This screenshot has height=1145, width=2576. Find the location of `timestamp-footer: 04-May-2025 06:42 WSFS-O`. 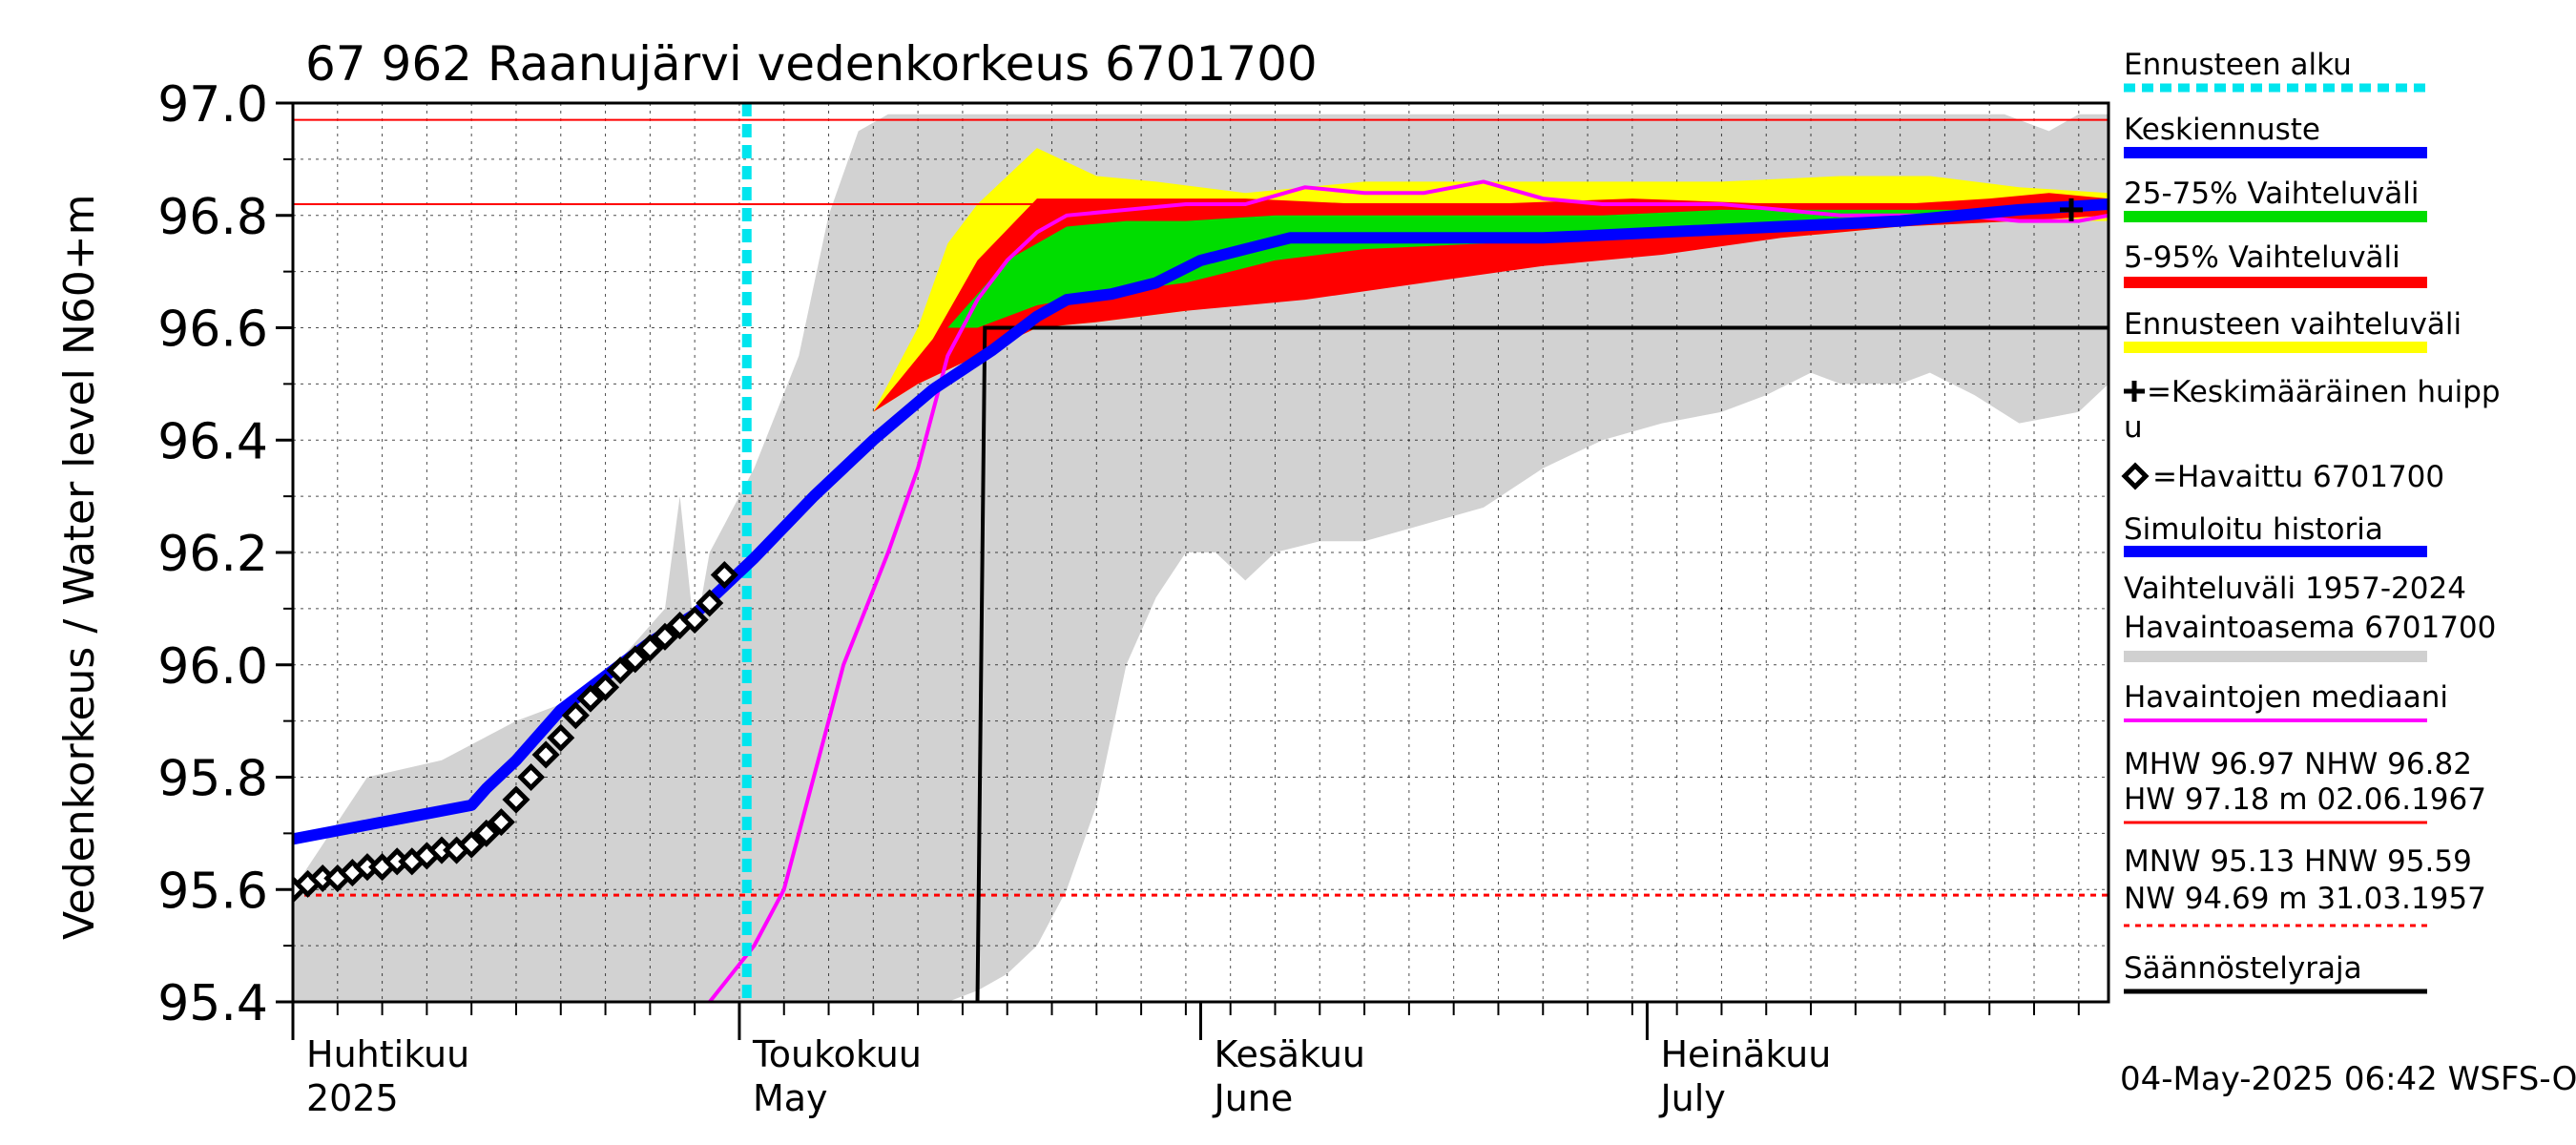

timestamp-footer: 04-May-2025 06:42 WSFS-O is located at coordinates (2348, 1079).